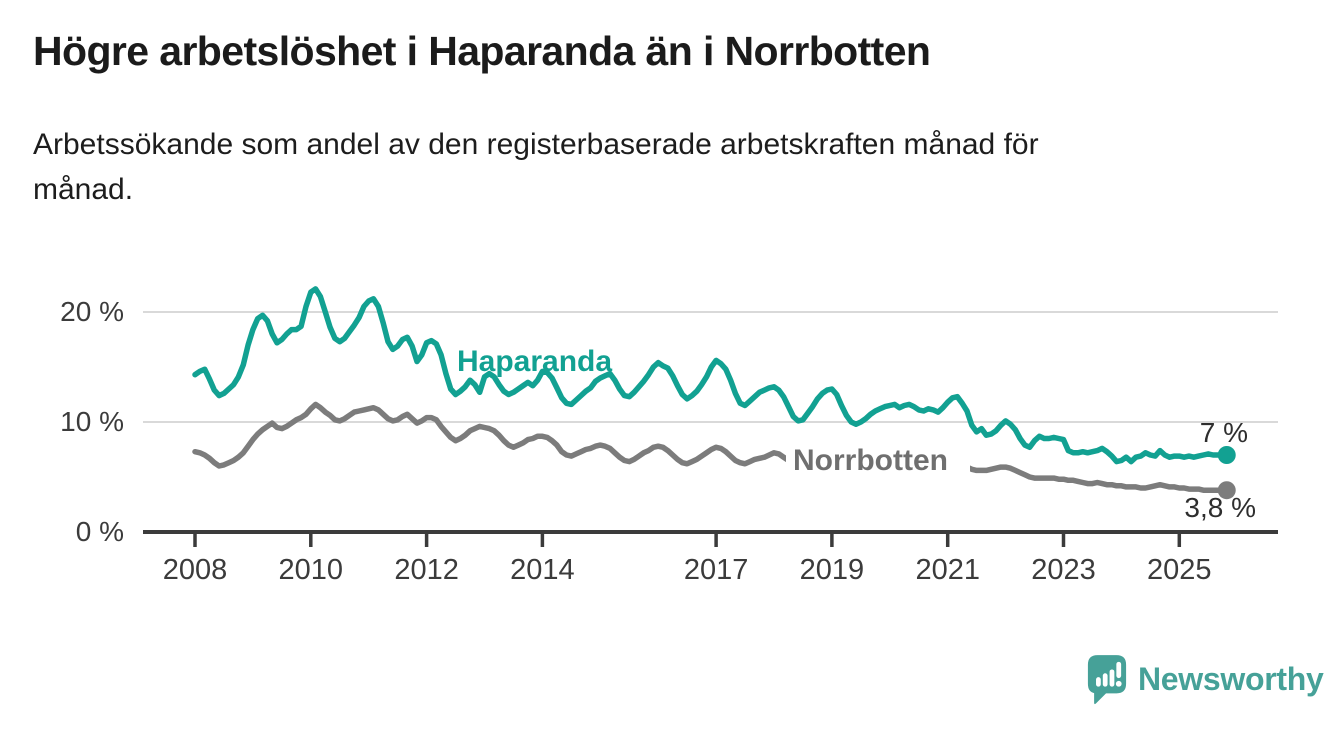  I want to click on y-tick-label-10: 10 %, so click(92, 421).